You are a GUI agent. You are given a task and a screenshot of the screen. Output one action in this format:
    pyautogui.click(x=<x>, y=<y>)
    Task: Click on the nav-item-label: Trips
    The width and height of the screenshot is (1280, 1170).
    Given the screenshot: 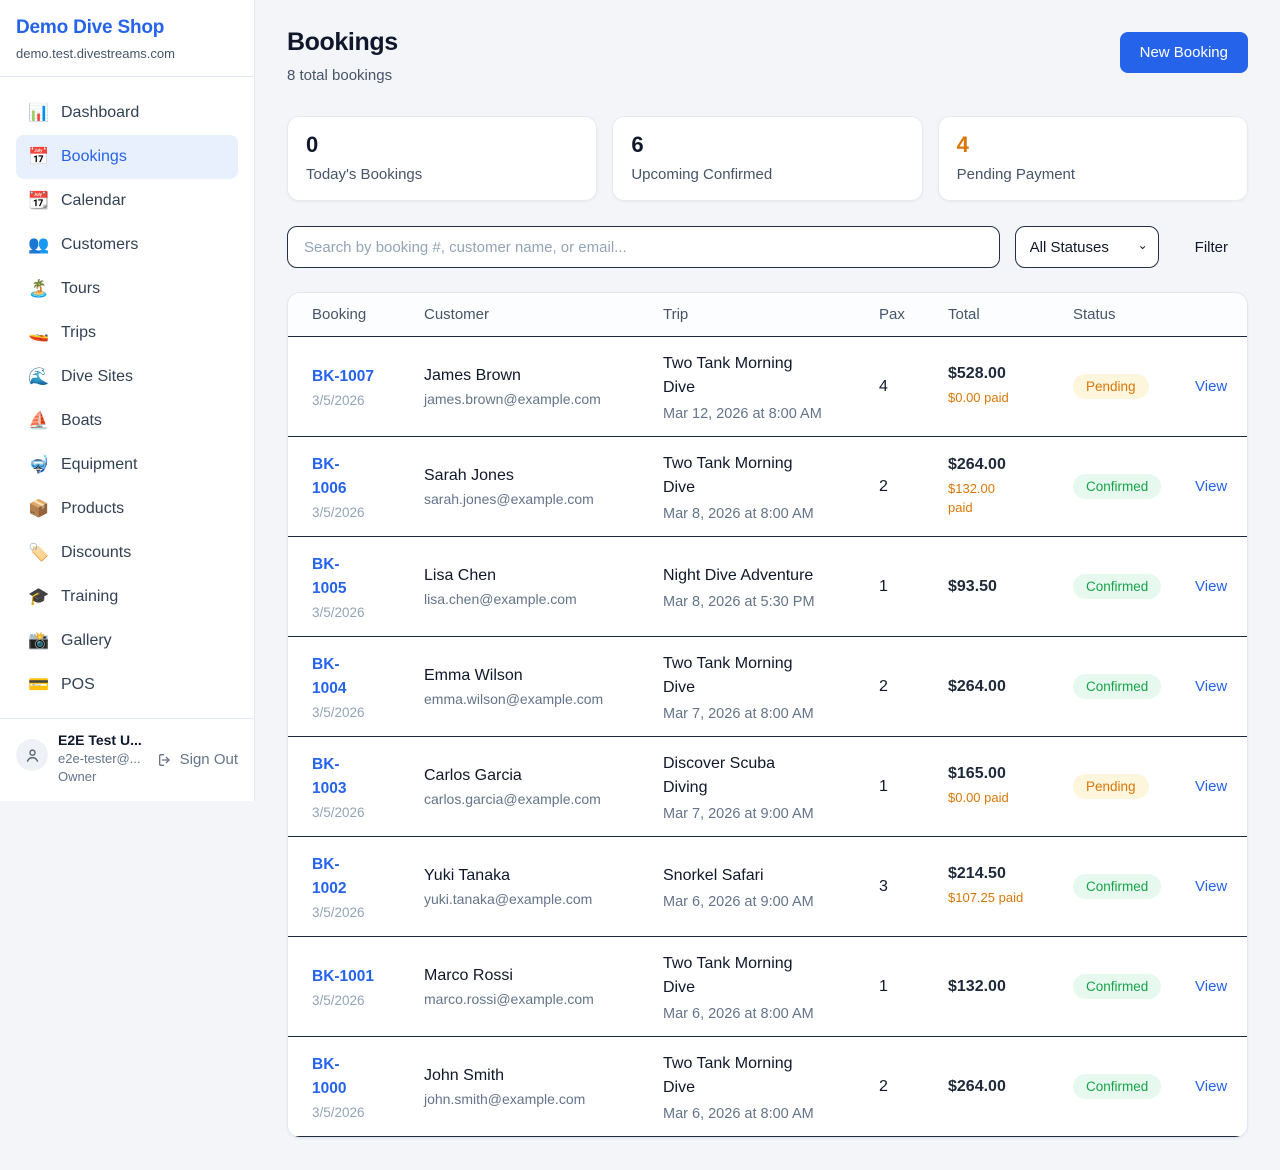 What is the action you would take?
    pyautogui.click(x=78, y=332)
    